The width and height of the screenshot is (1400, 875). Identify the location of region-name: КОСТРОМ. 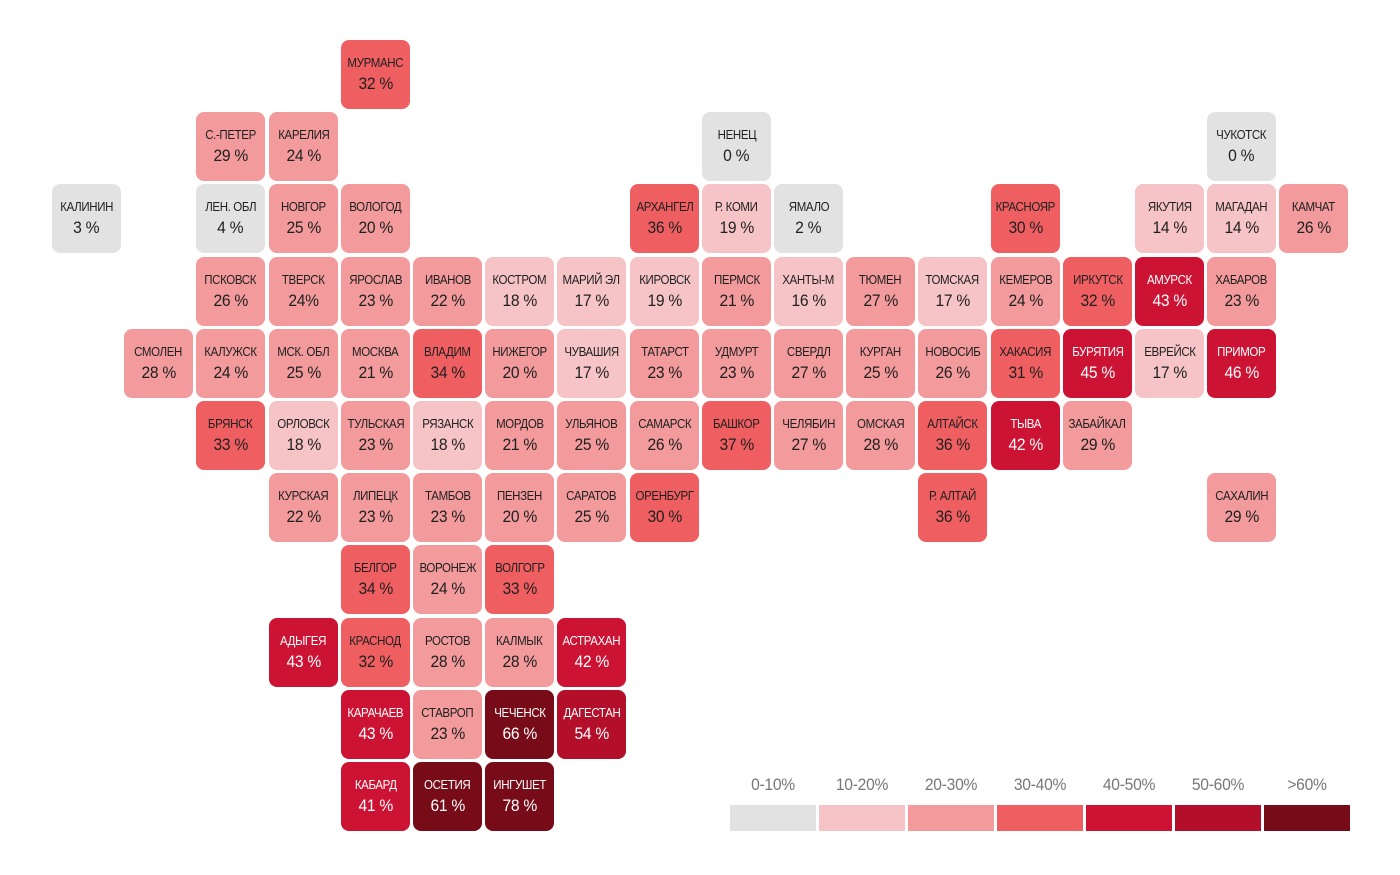
(519, 279).